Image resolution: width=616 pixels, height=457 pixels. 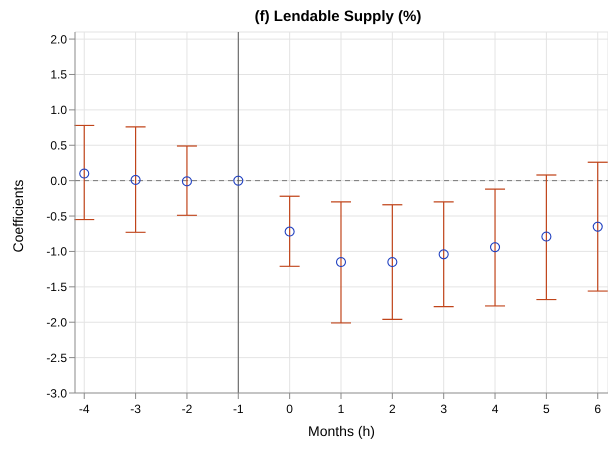 I want to click on y-tick-label: -1.0, so click(x=57, y=251).